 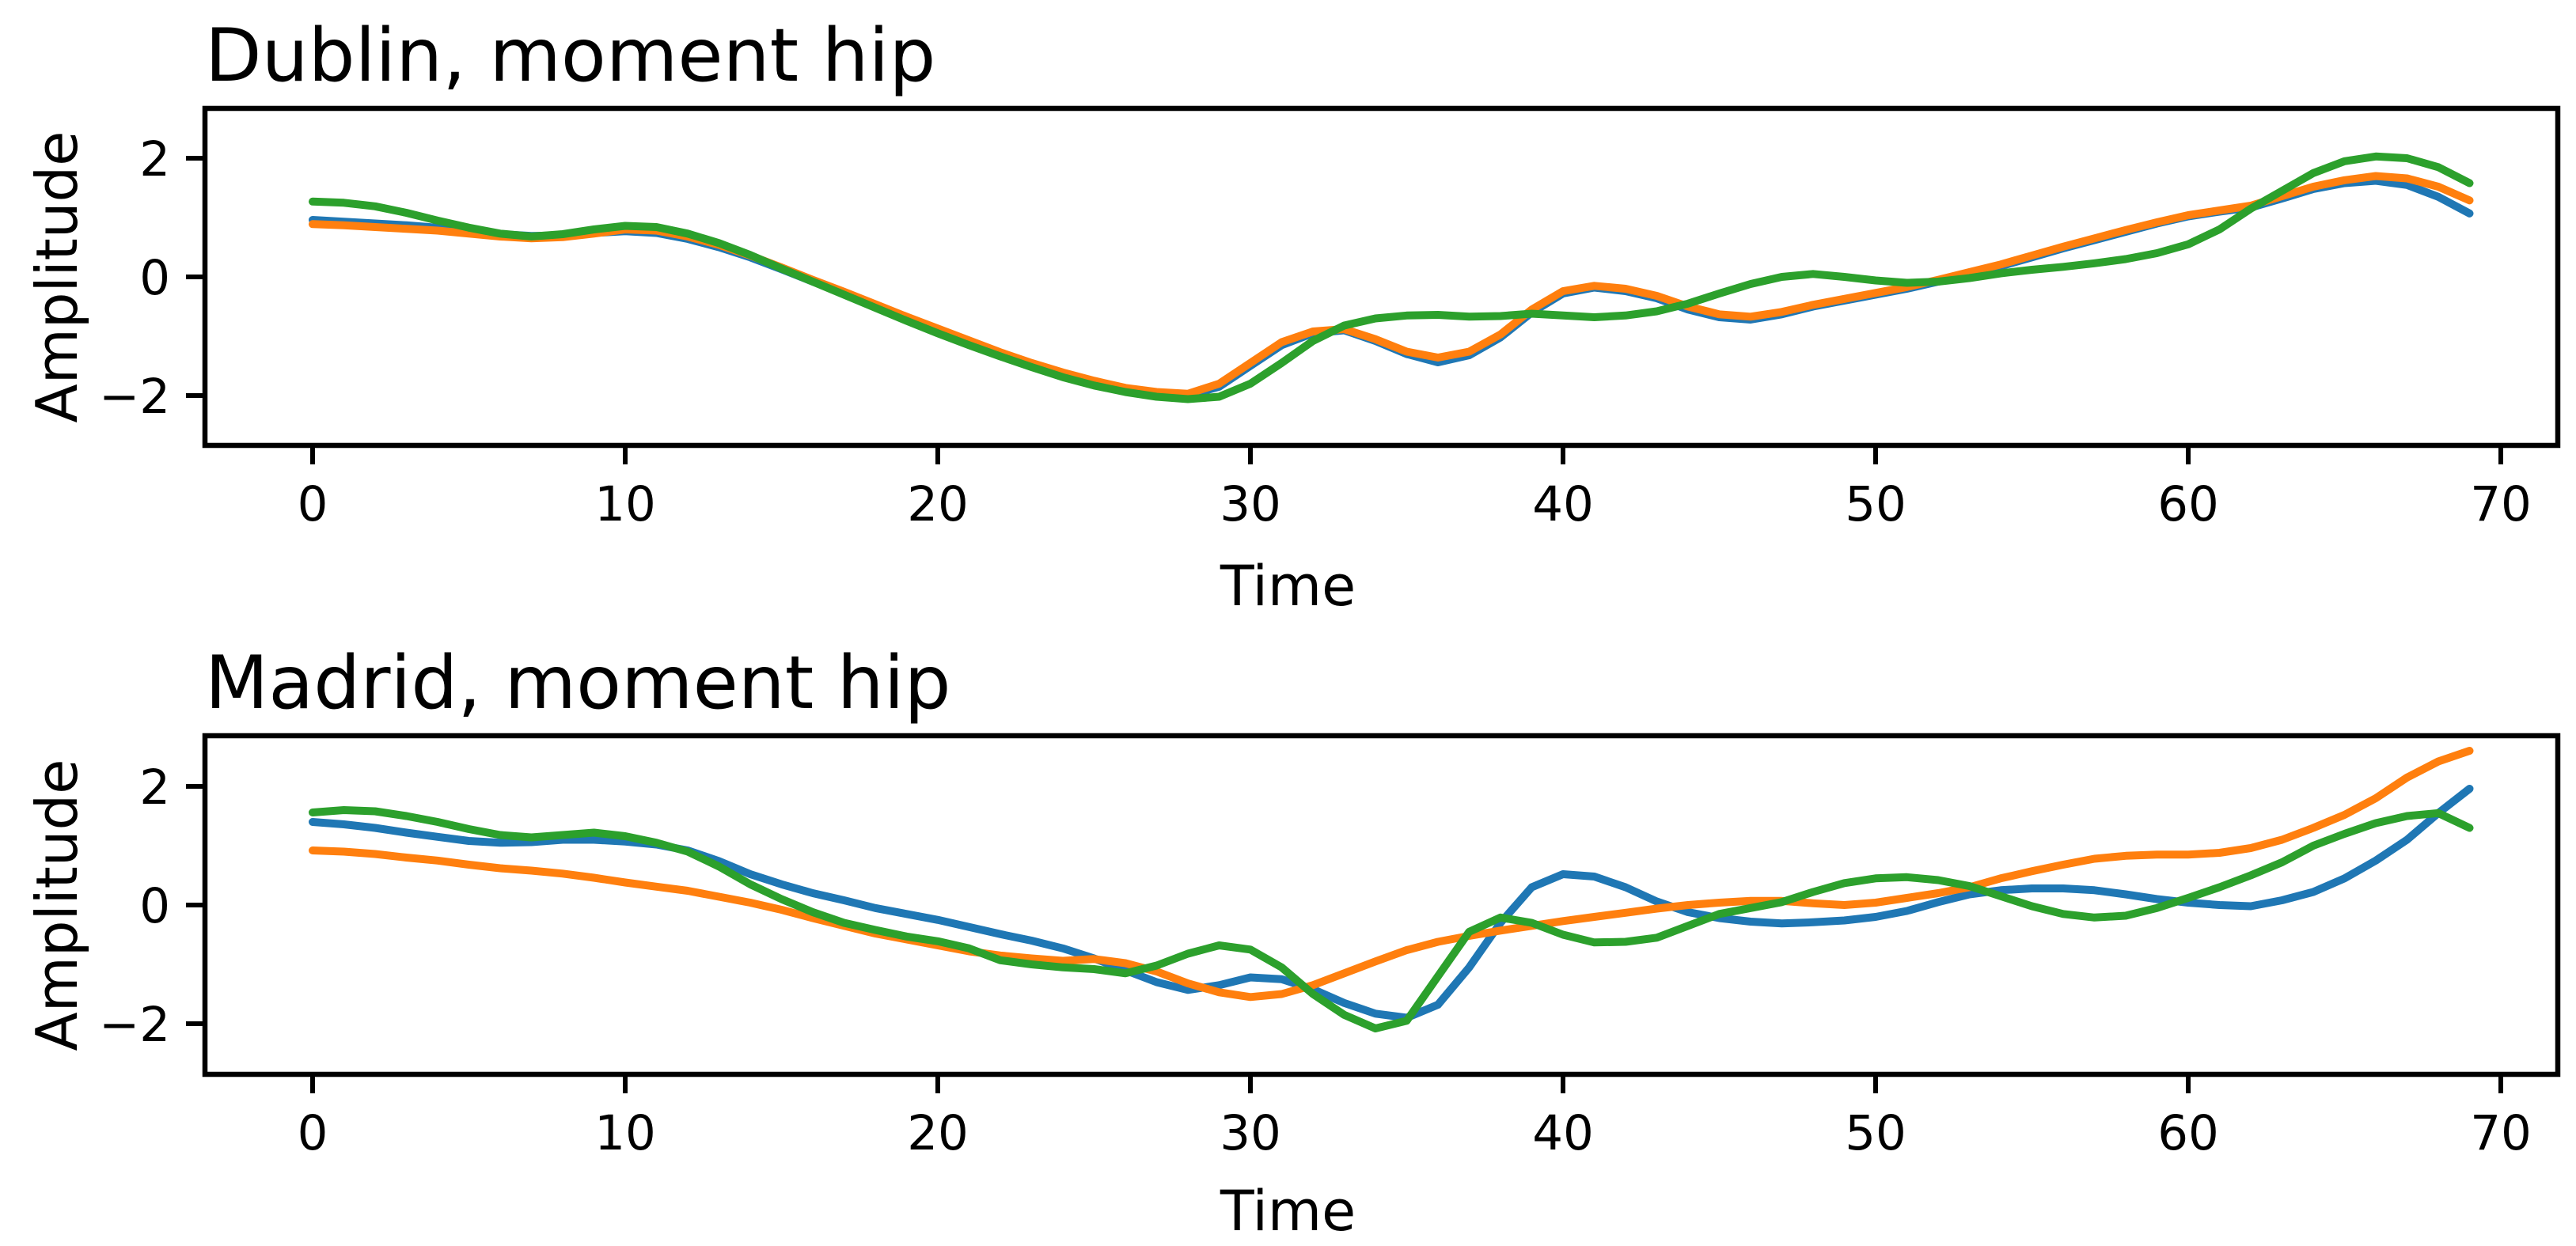 What do you see at coordinates (570, 55) in the screenshot?
I see `chart-title-dublin: Dublin, moment hip` at bounding box center [570, 55].